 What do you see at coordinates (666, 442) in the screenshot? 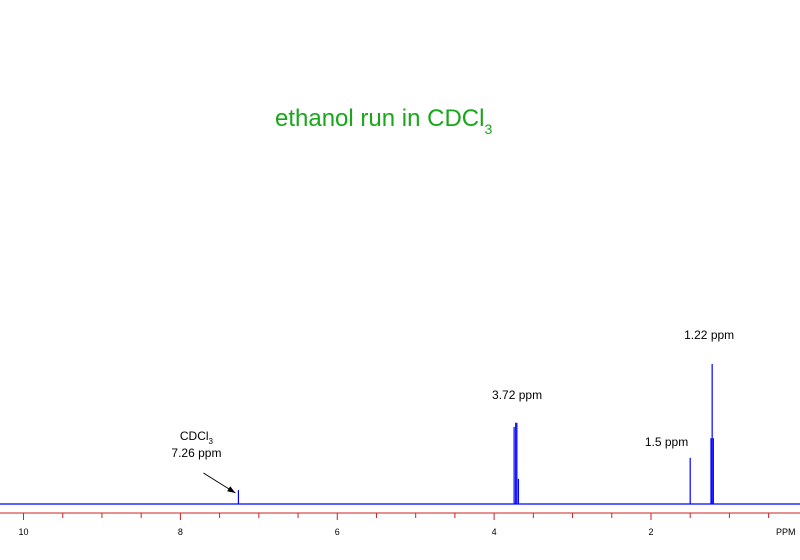
I see `peak-annotation: 1.5 ppm` at bounding box center [666, 442].